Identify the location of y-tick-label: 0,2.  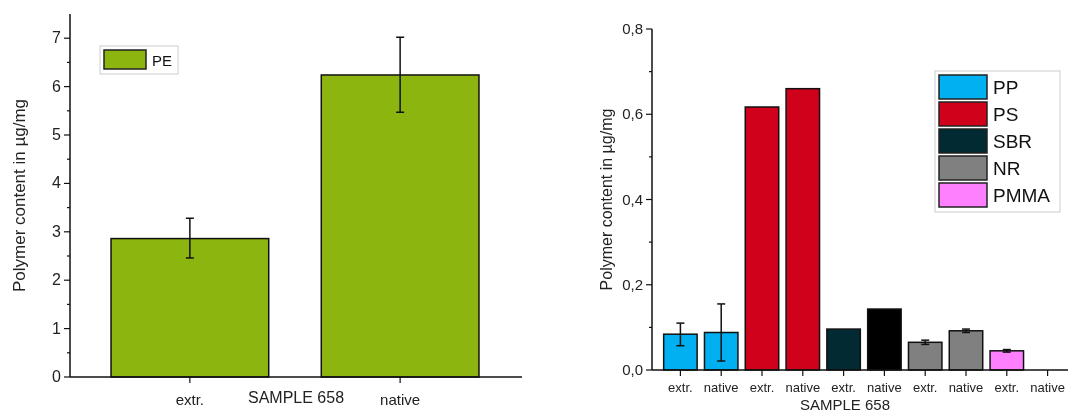
(632, 284).